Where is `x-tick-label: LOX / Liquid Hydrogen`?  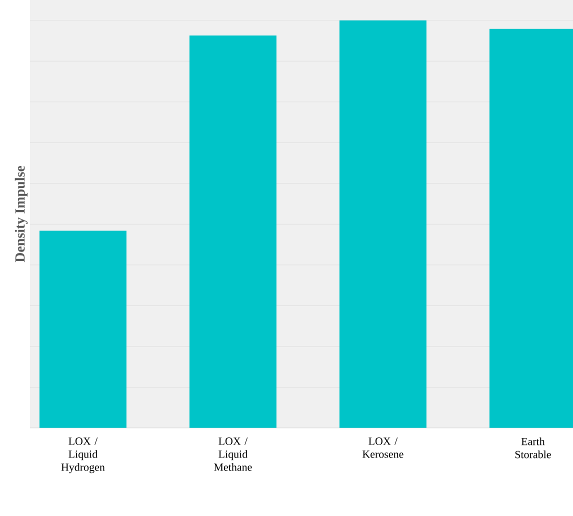 x-tick-label: LOX / Liquid Hydrogen is located at coordinates (83, 456).